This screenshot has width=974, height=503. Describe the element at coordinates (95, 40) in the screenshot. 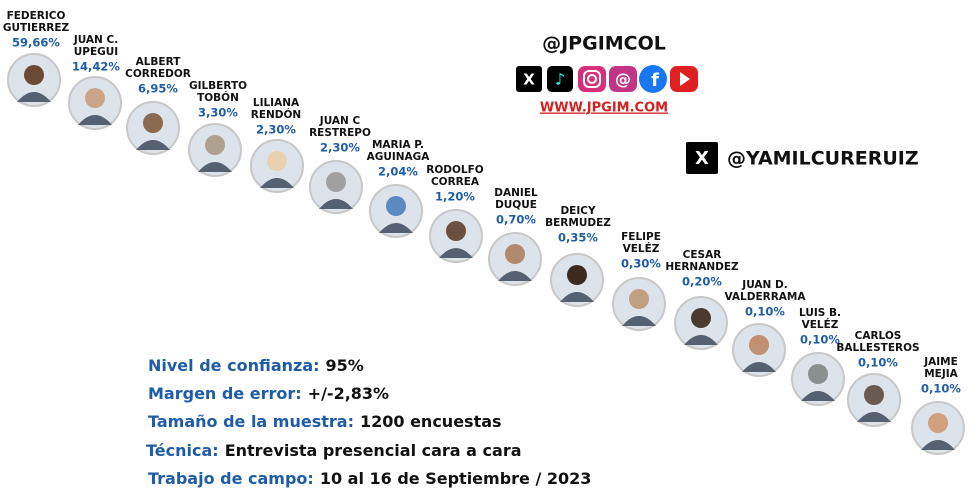

I see `candidate-name: JUAN C.` at that location.